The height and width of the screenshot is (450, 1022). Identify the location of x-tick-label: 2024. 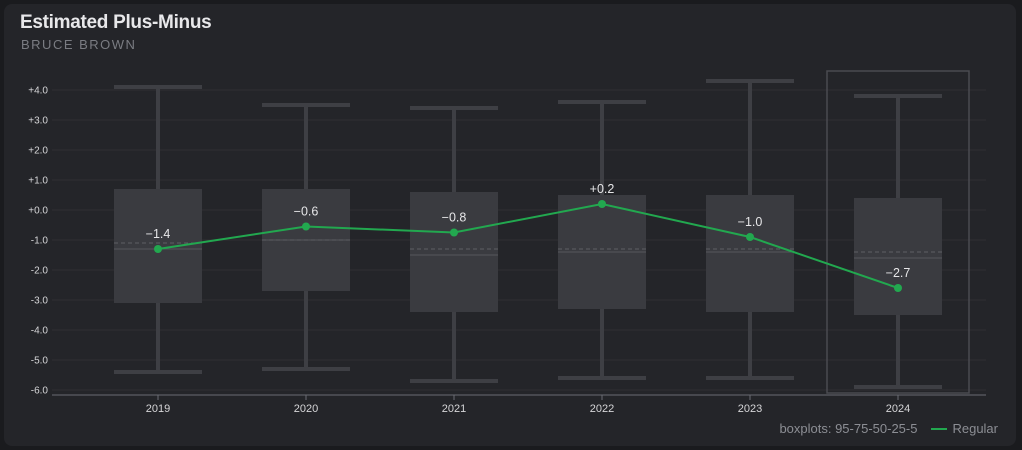
(898, 409).